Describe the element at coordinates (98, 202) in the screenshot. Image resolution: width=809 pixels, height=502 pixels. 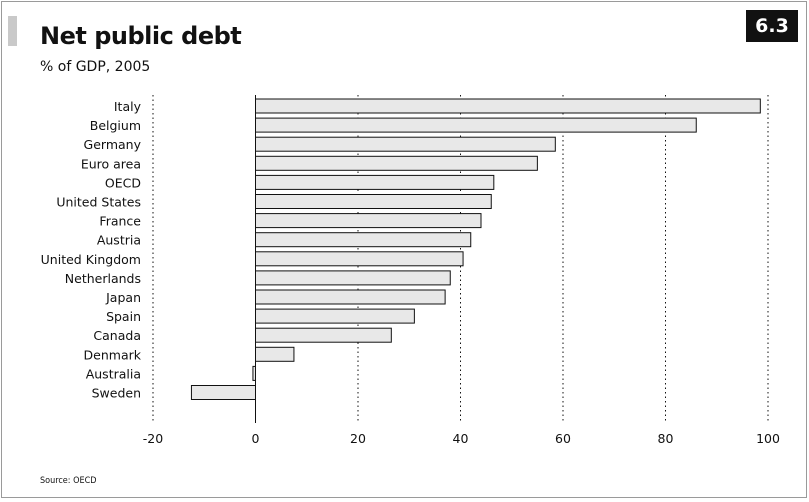
I see `category-label: United States` at that location.